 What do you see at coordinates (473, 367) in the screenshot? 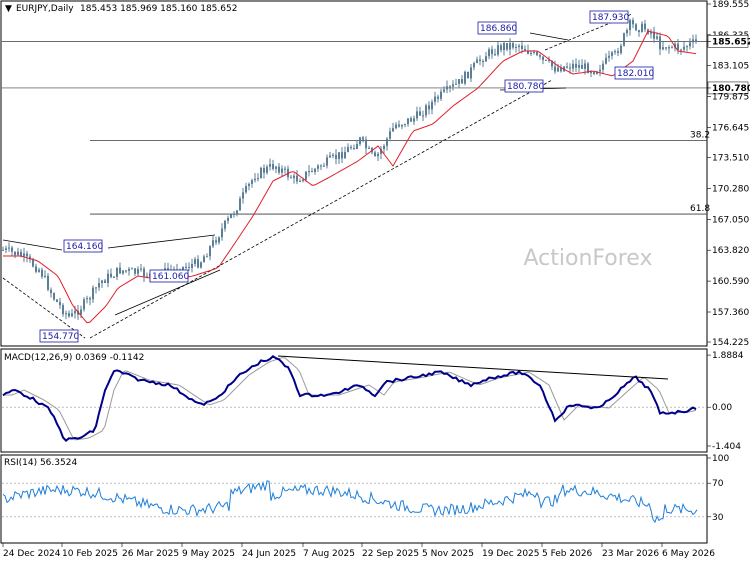
I see `macd-divergence-line` at bounding box center [473, 367].